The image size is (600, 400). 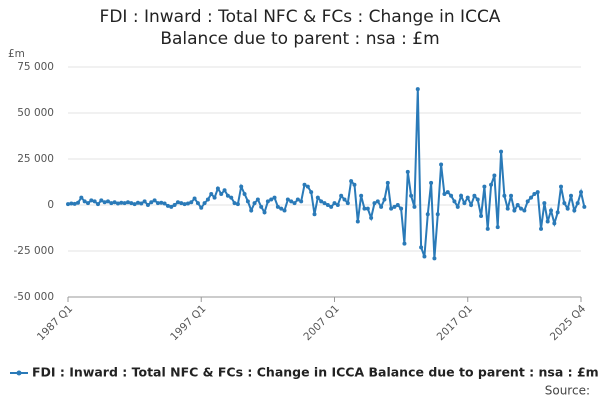 What do you see at coordinates (55, 323) in the screenshot?
I see `x-tick-label: 1987 Q1` at bounding box center [55, 323].